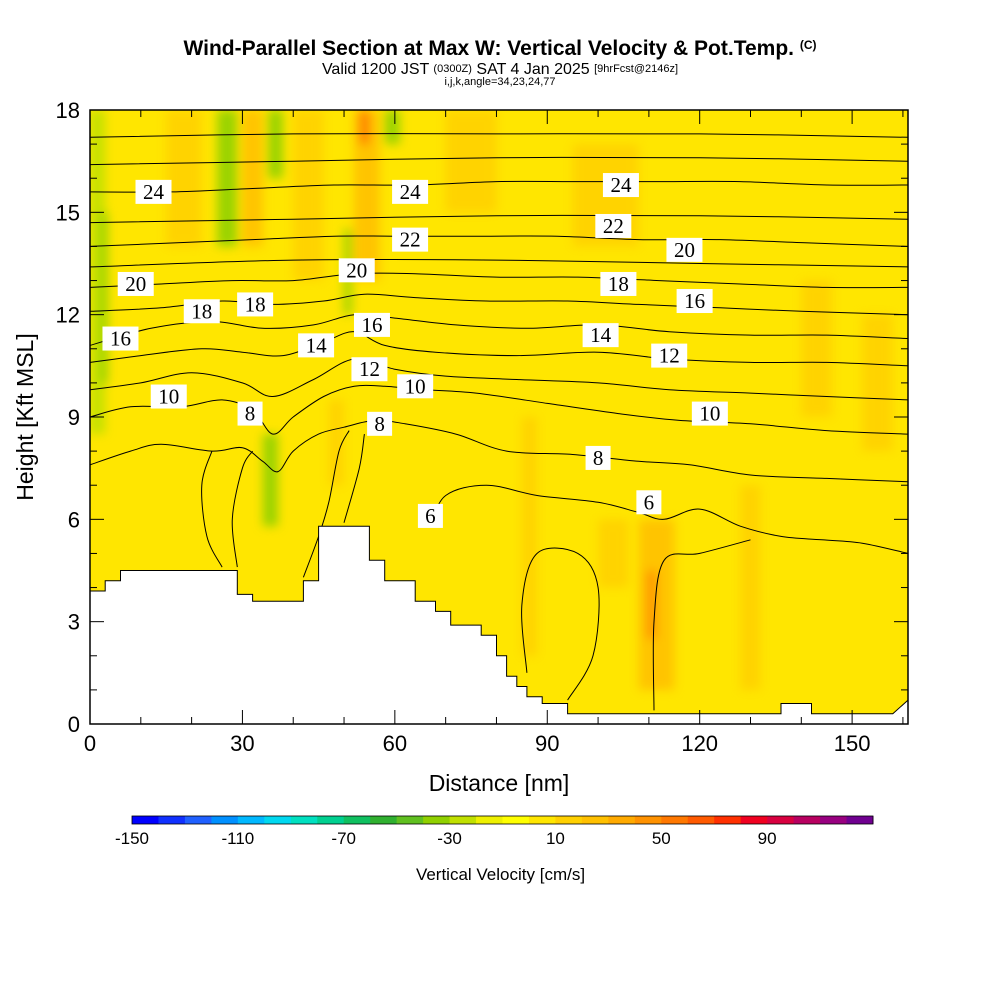 The width and height of the screenshot is (1000, 1000). I want to click on contour-label: 8, so click(250, 413).